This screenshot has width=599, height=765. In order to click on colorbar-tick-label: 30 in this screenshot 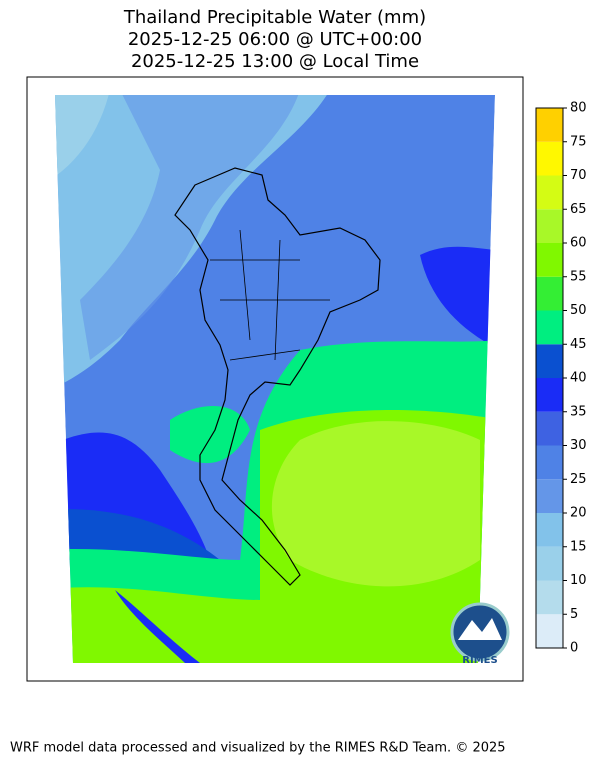, I will do `click(578, 445)`.